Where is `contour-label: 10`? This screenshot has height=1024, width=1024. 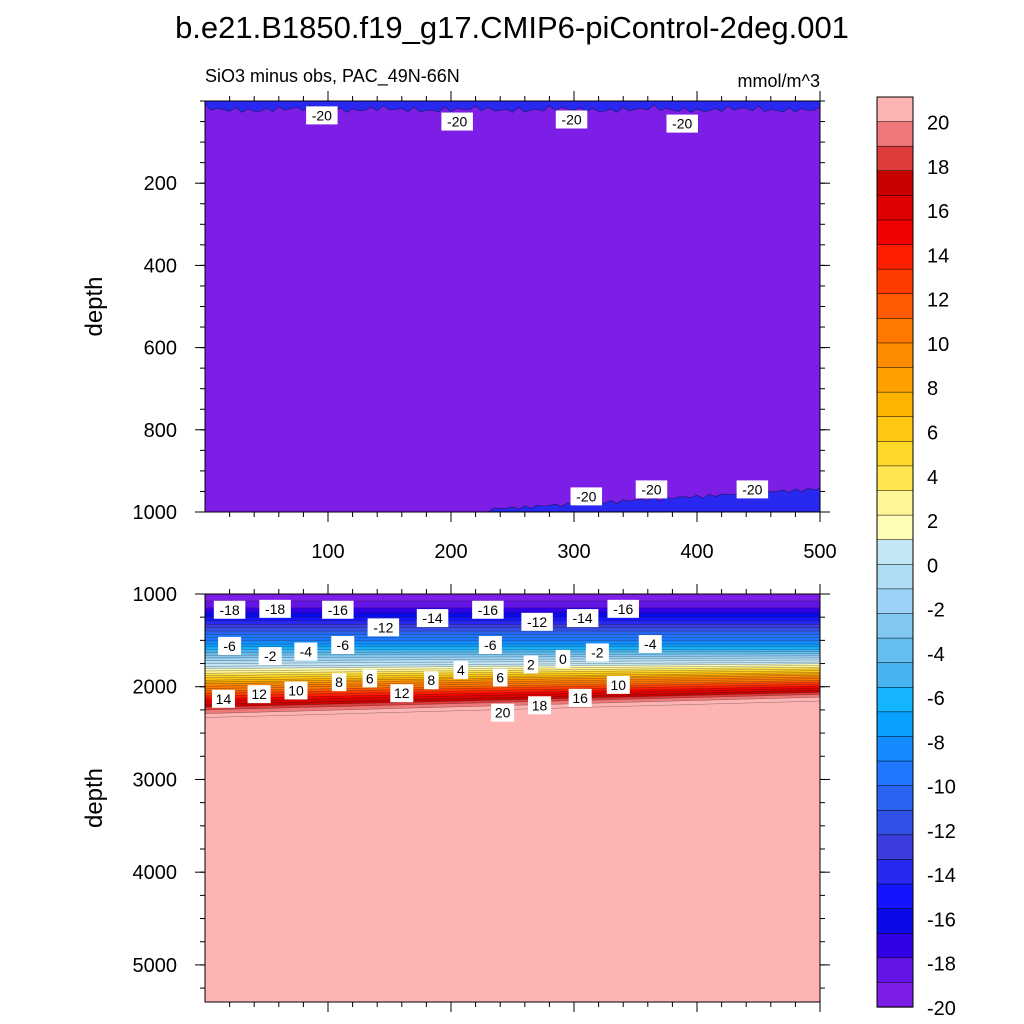
contour-label: 10 is located at coordinates (618, 684).